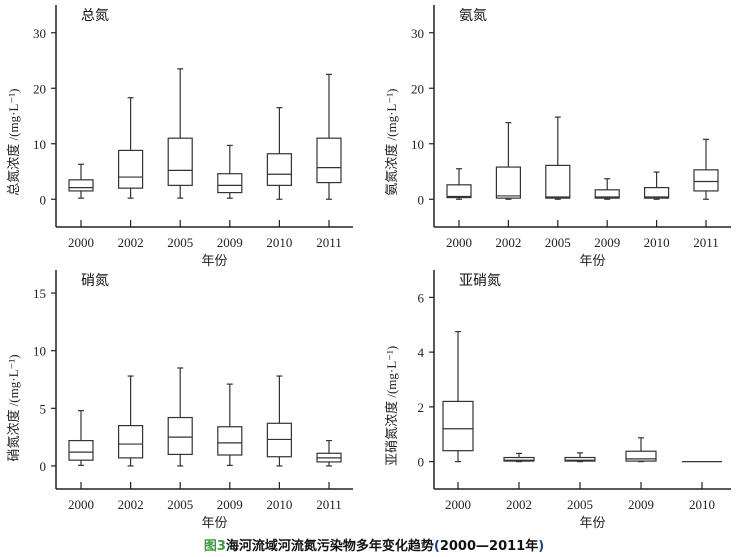 This screenshot has height=557, width=748. I want to click on y-axis-label: 亚硝氮浓度 /(mg·L⁻¹), so click(391, 406).